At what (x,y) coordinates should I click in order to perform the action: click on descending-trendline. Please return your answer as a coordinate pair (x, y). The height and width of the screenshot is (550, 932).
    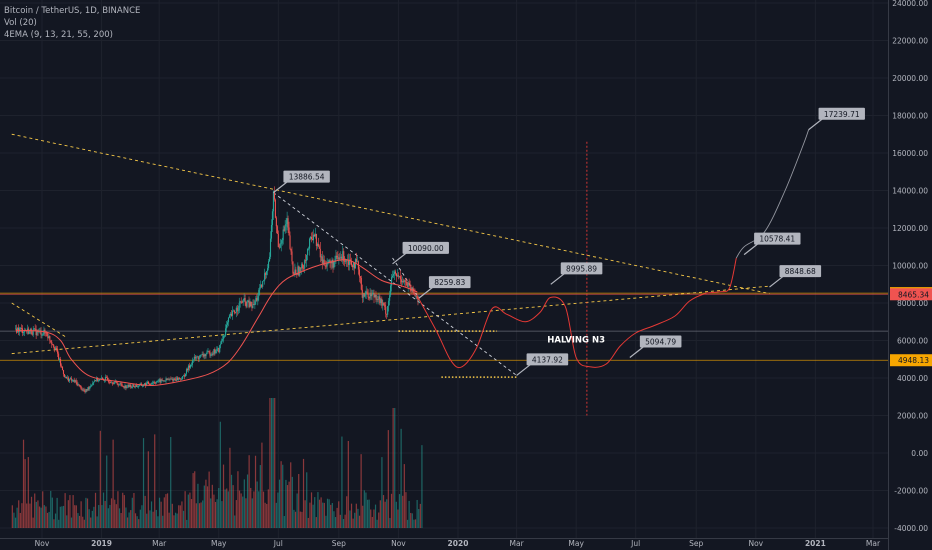
    Looking at the image, I should click on (406, 278).